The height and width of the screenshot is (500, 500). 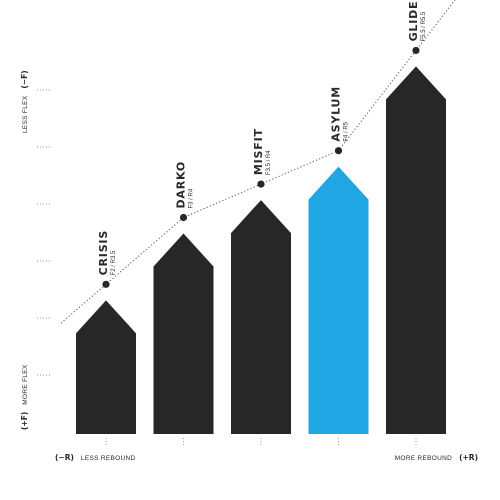 I want to click on bar-glide, so click(x=416, y=250).